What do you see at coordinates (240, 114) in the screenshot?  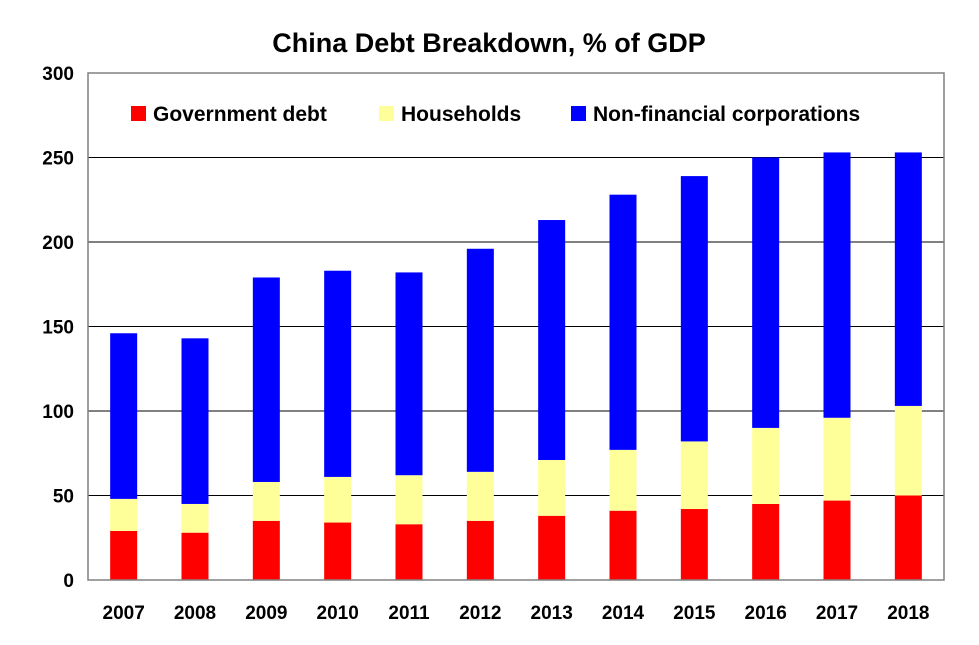 I see `legend-label: Government debt` at bounding box center [240, 114].